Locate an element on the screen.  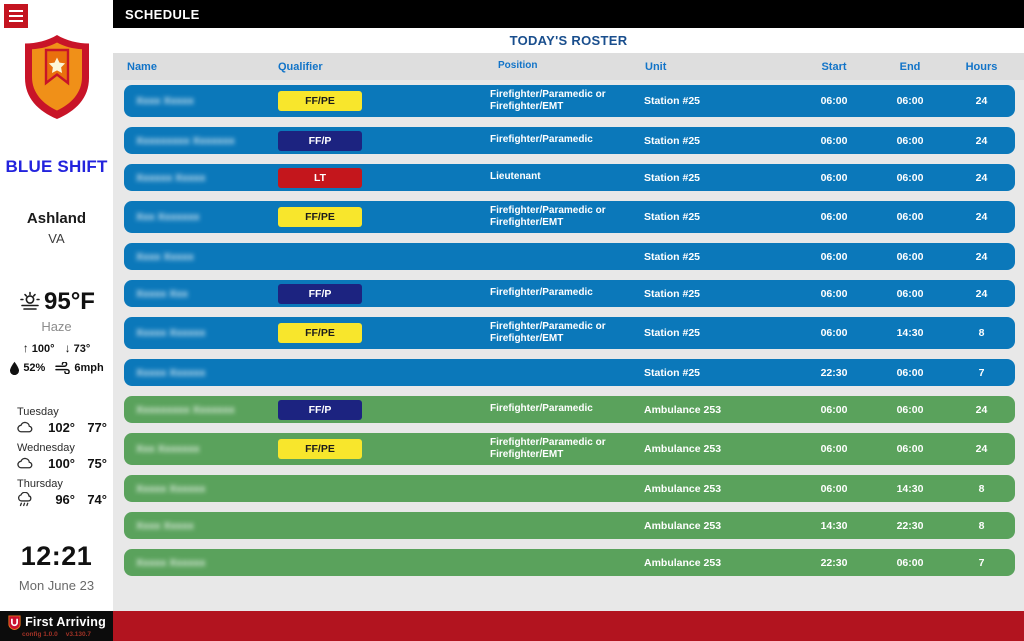
clock-time: 12:21 is located at coordinates (56, 556).